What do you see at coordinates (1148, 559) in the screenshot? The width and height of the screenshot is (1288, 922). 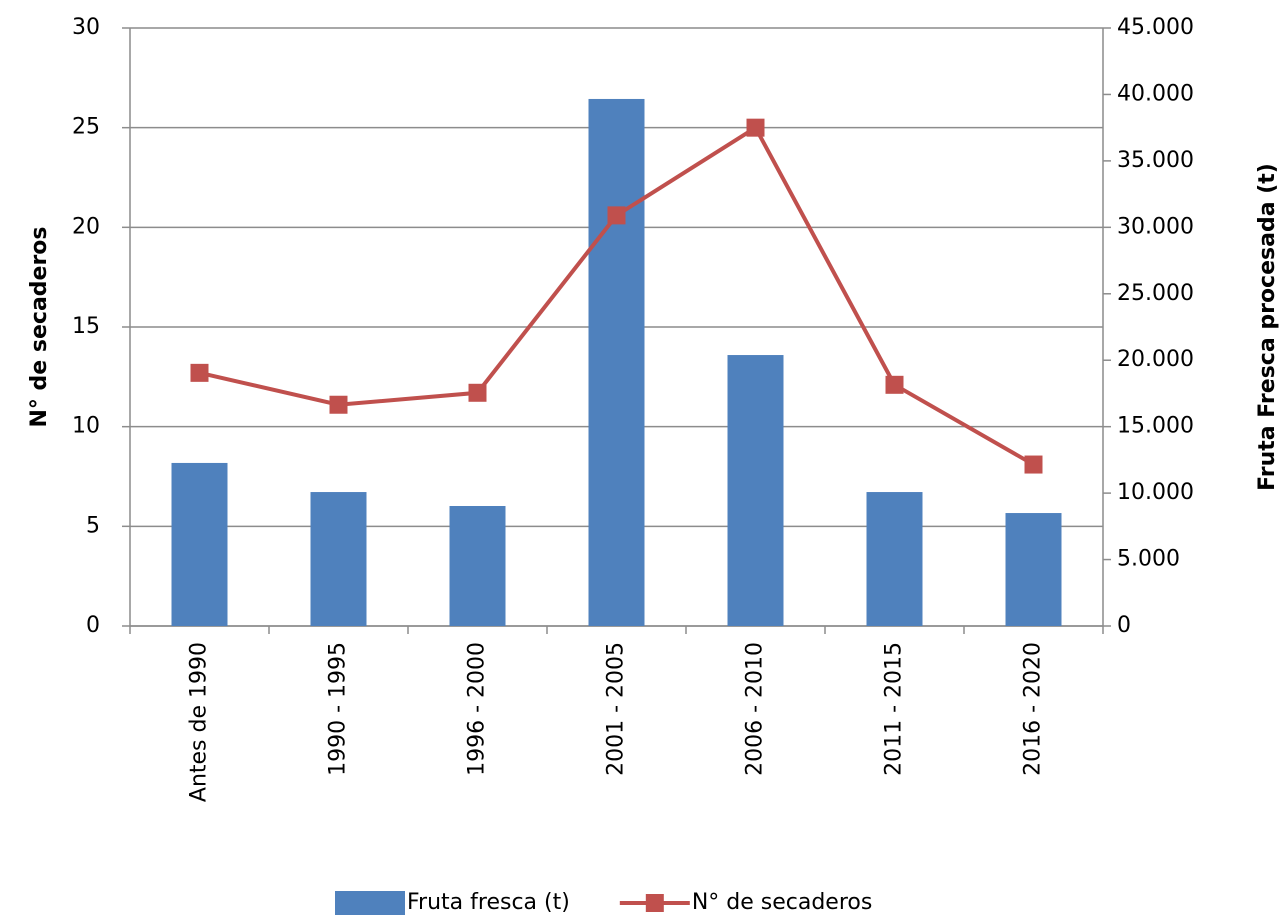 I see `y2-tick-label: 5.000` at bounding box center [1148, 559].